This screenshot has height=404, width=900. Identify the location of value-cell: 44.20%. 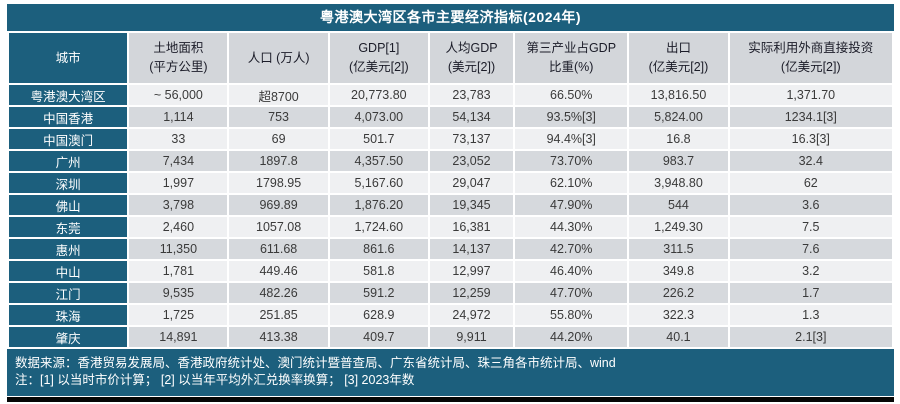
(571, 337).